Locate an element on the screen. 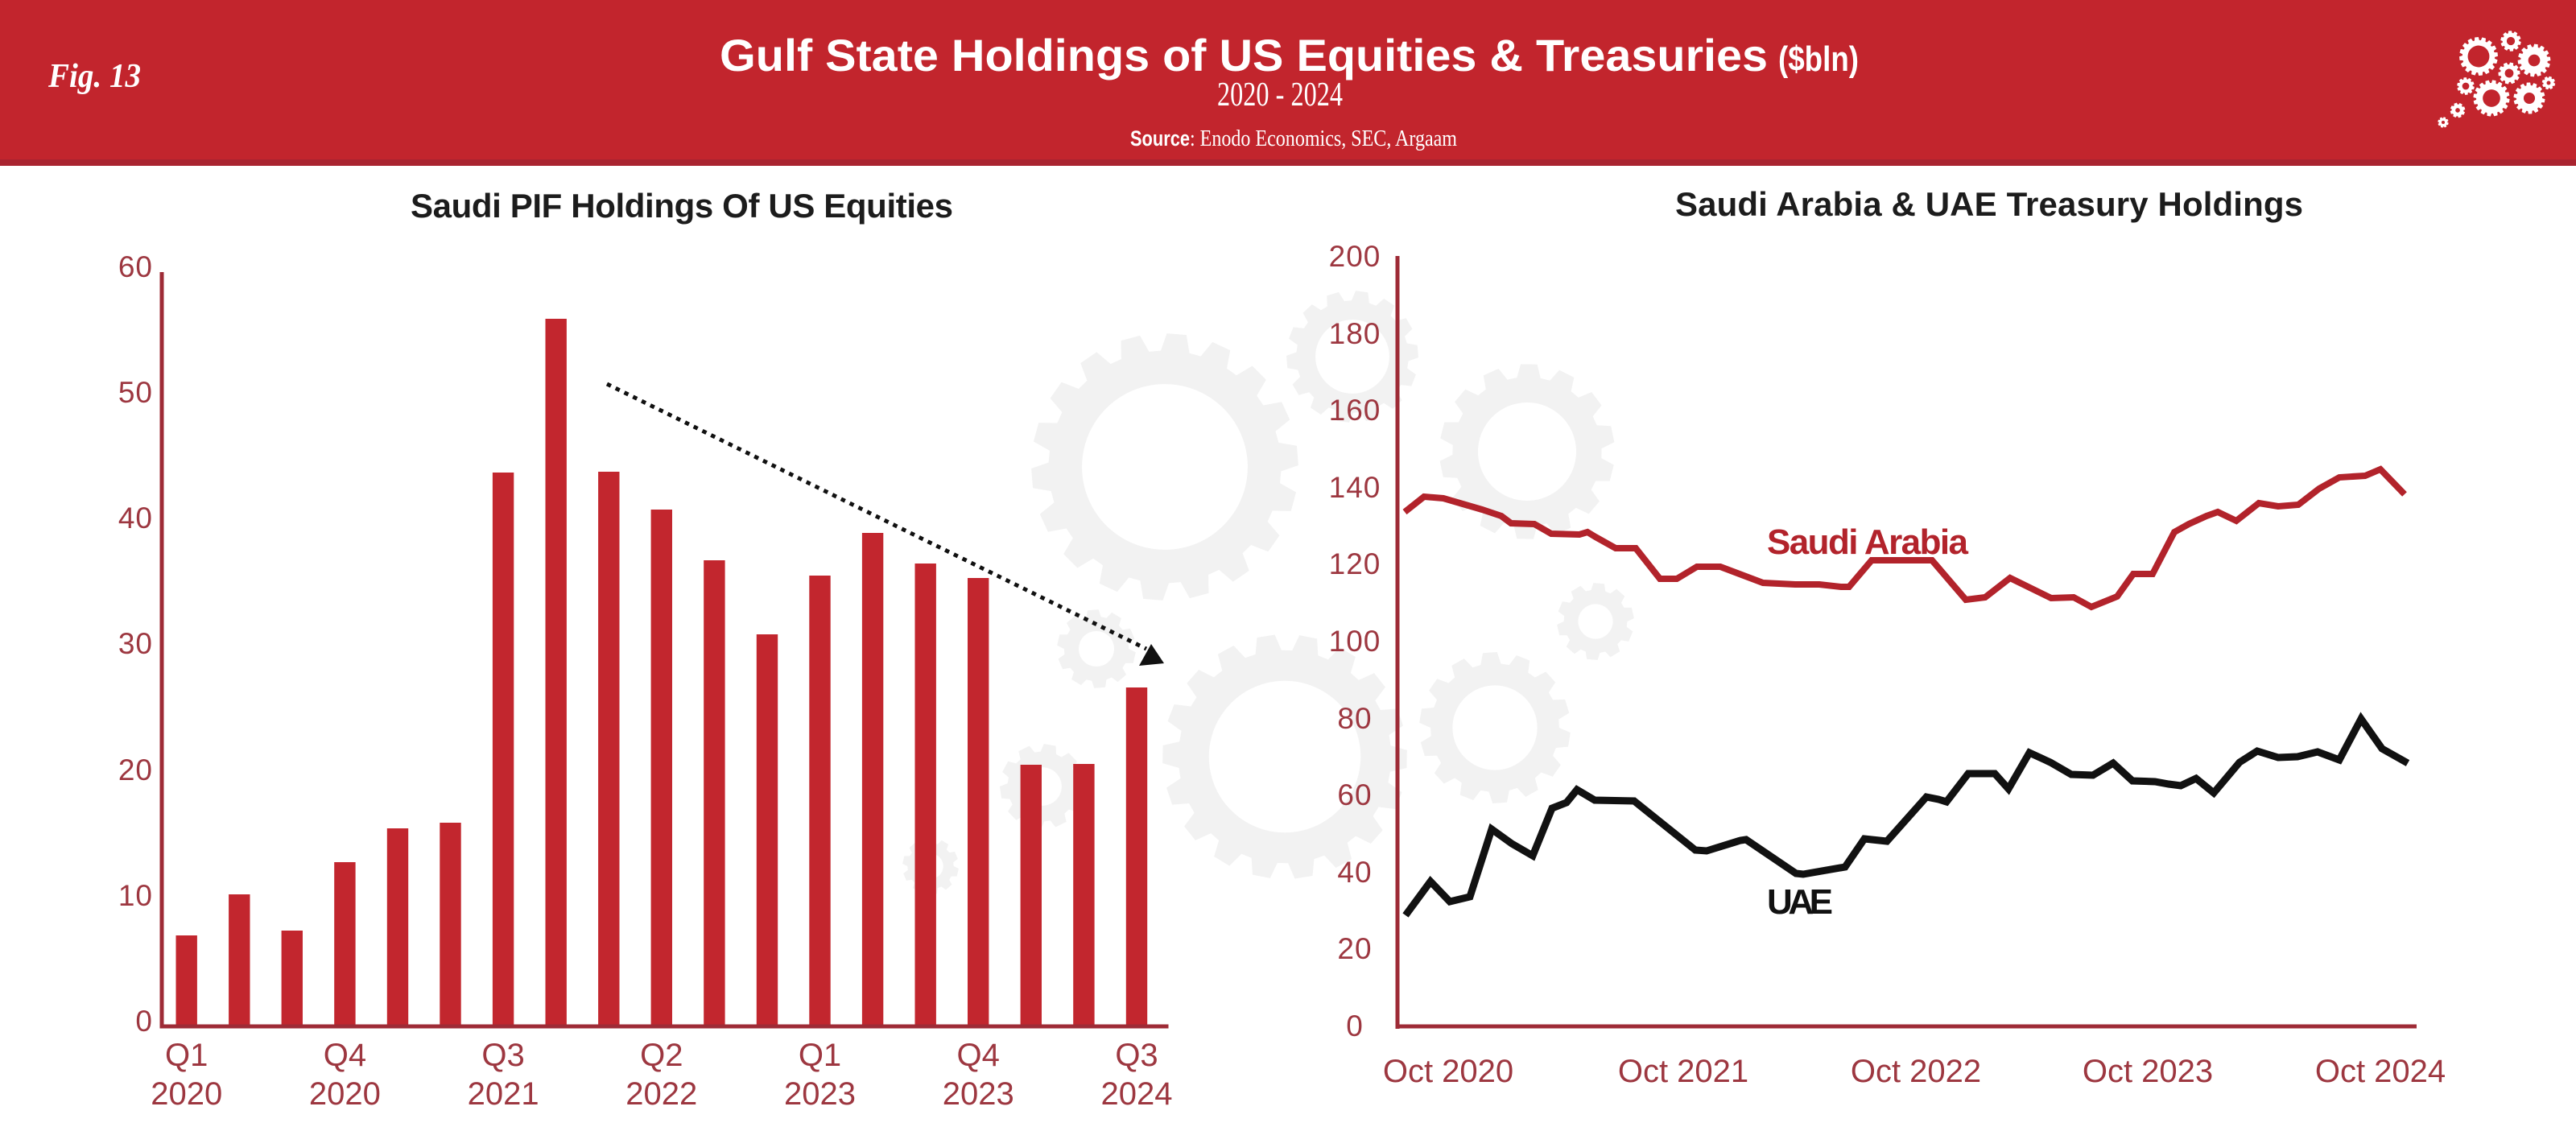 This screenshot has height=1127, width=2576. svg-text: 120 is located at coordinates (1355, 563).